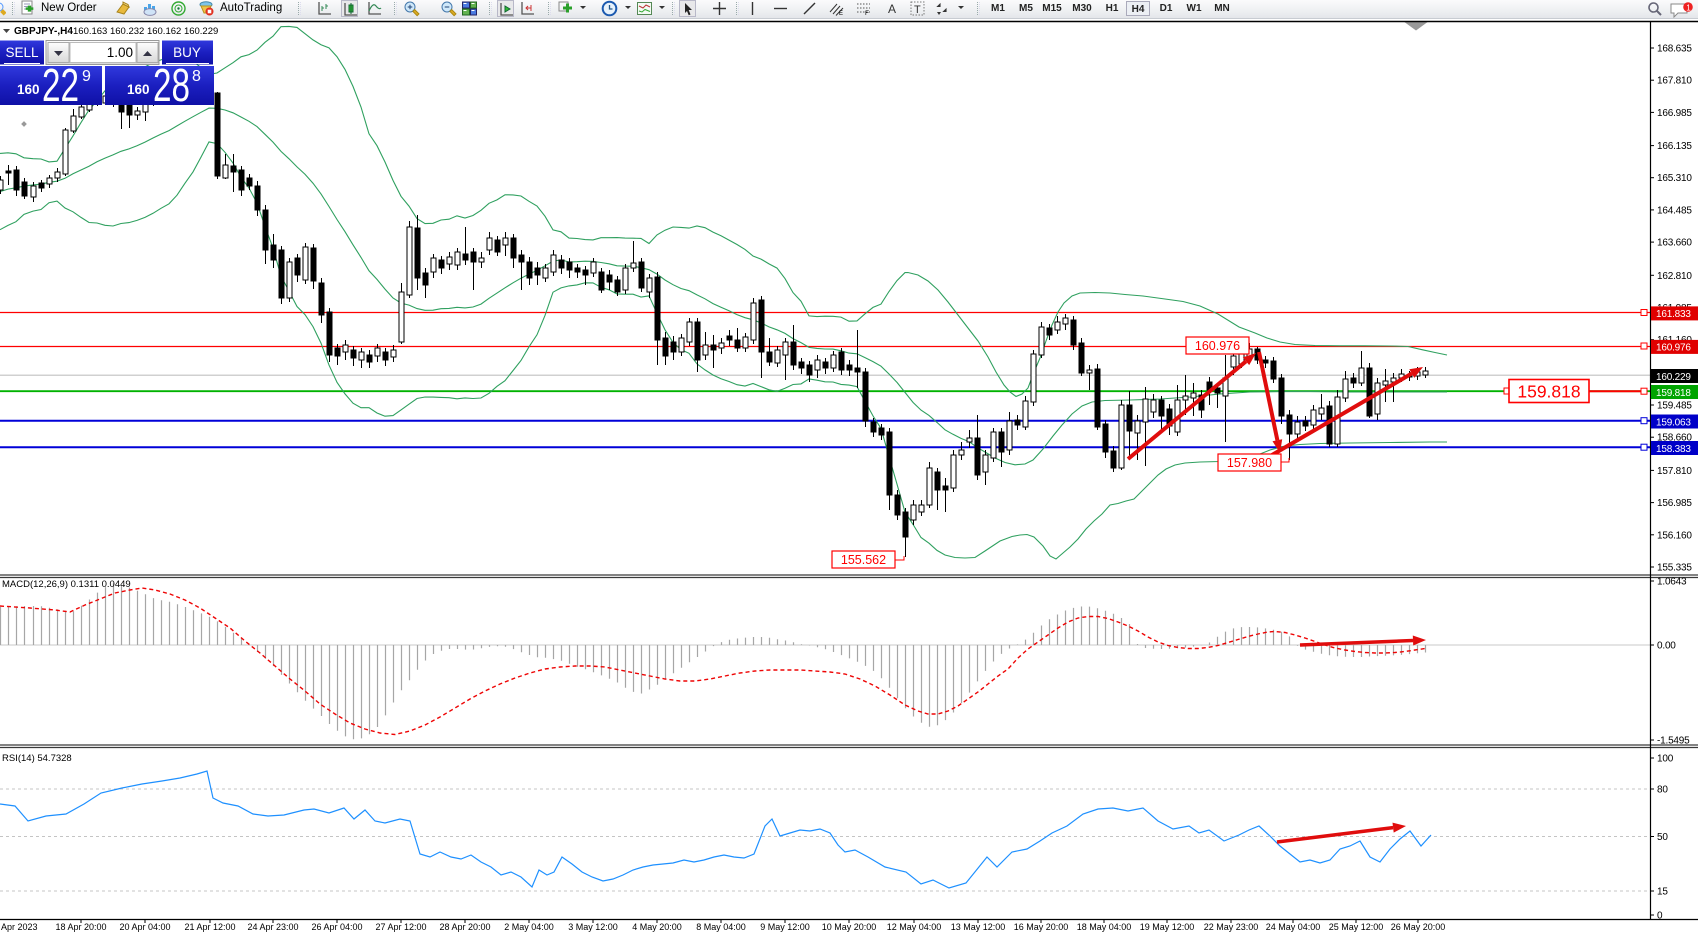  I want to click on svg-text: 10 May 20:00, so click(849, 927).